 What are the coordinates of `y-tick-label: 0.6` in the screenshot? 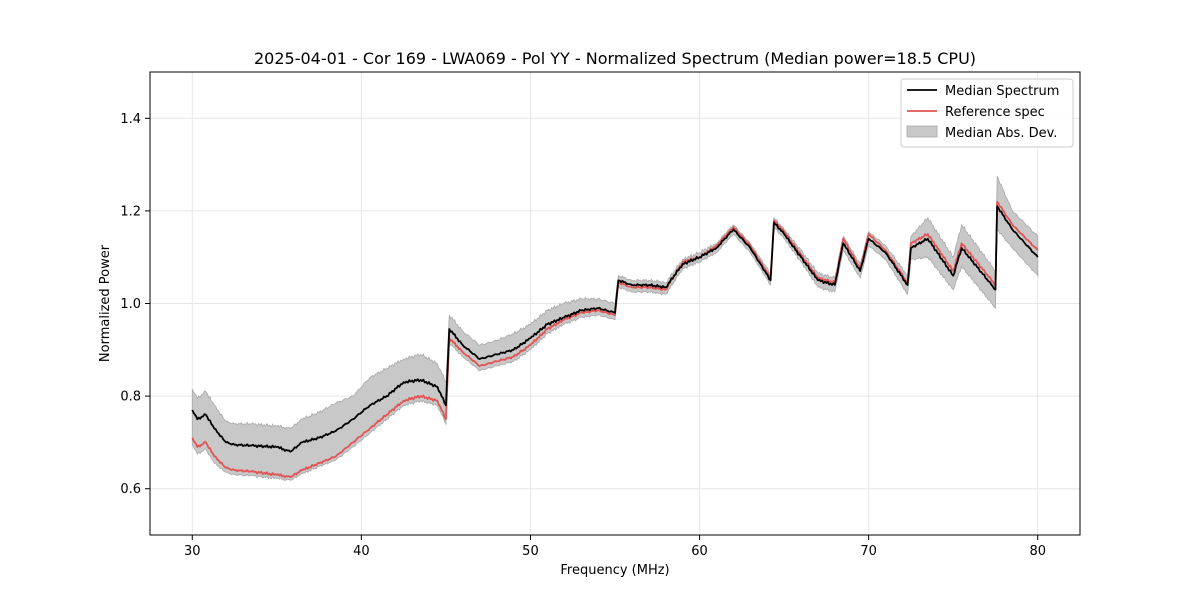 It's located at (130, 489).